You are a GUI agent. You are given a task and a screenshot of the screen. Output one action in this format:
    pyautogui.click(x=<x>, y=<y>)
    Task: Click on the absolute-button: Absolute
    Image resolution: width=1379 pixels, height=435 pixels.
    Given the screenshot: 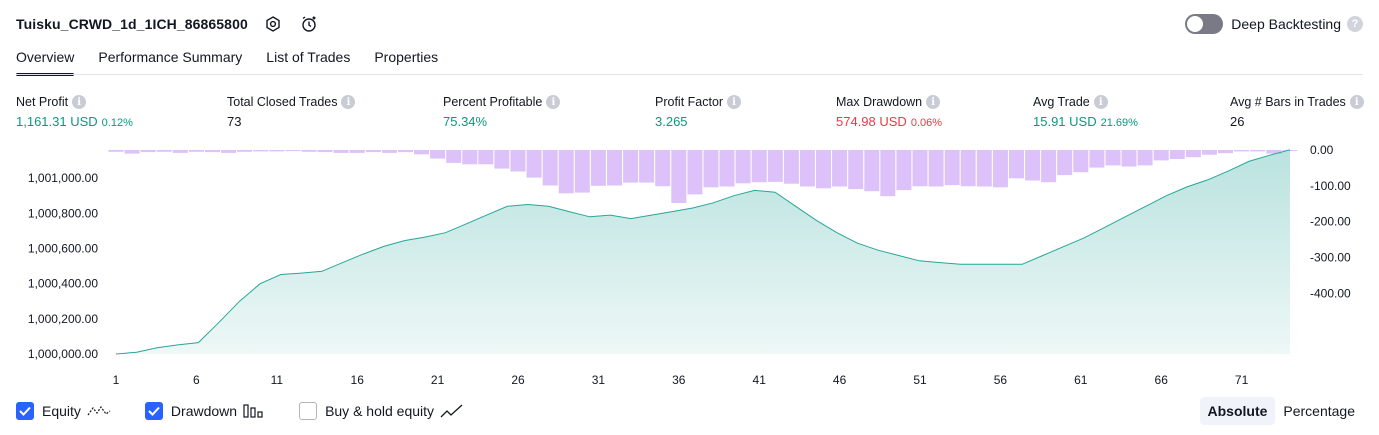 What is the action you would take?
    pyautogui.click(x=1237, y=411)
    